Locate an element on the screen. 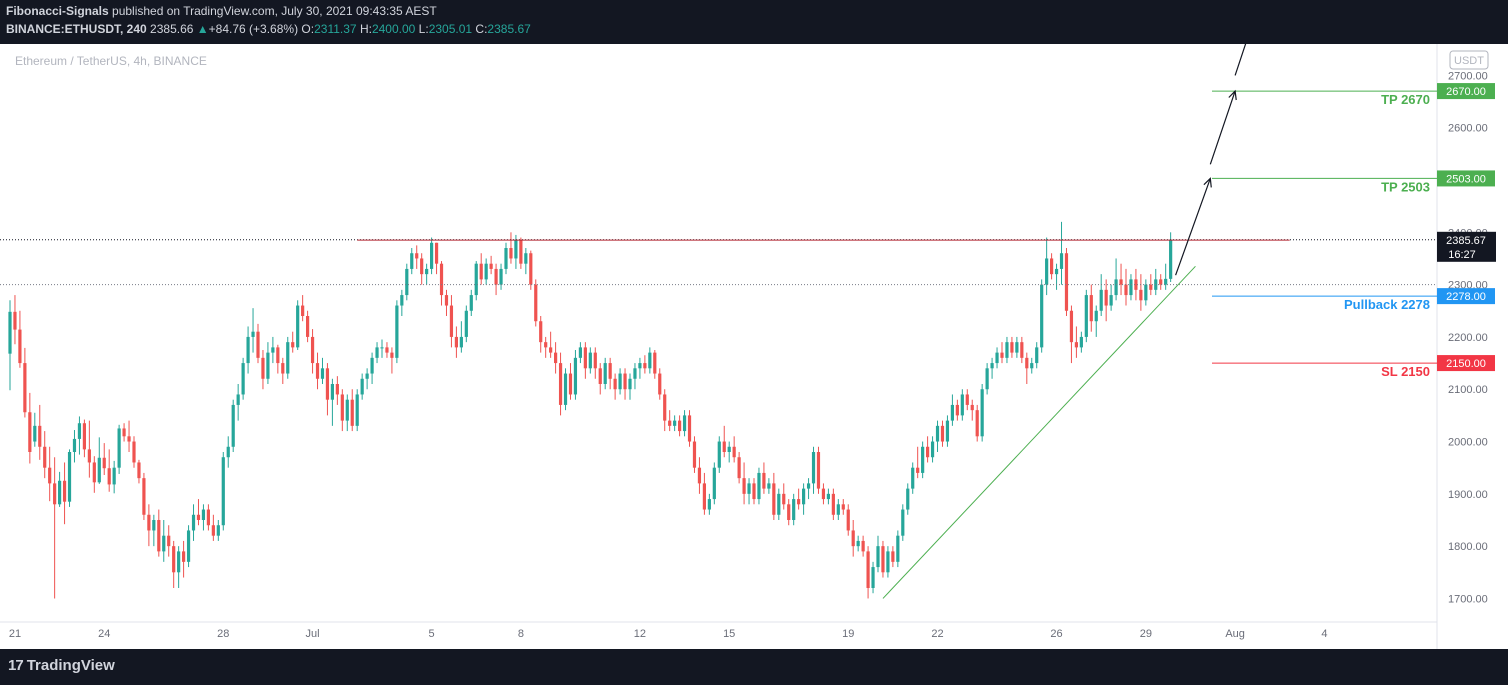 The image size is (1508, 685). tradingview-branding: 17 TradingView is located at coordinates (61, 665).